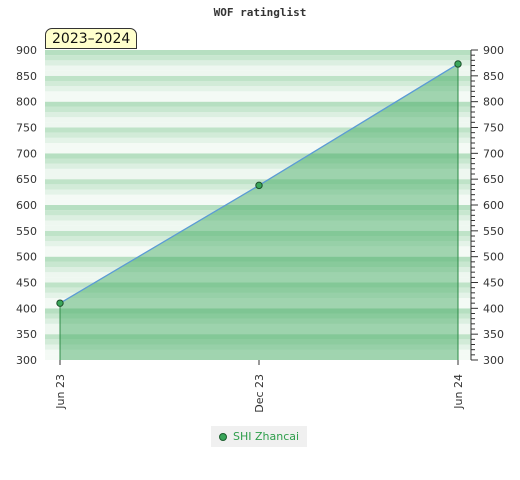  I want to click on y-tick-label-left: 850, so click(26, 76).